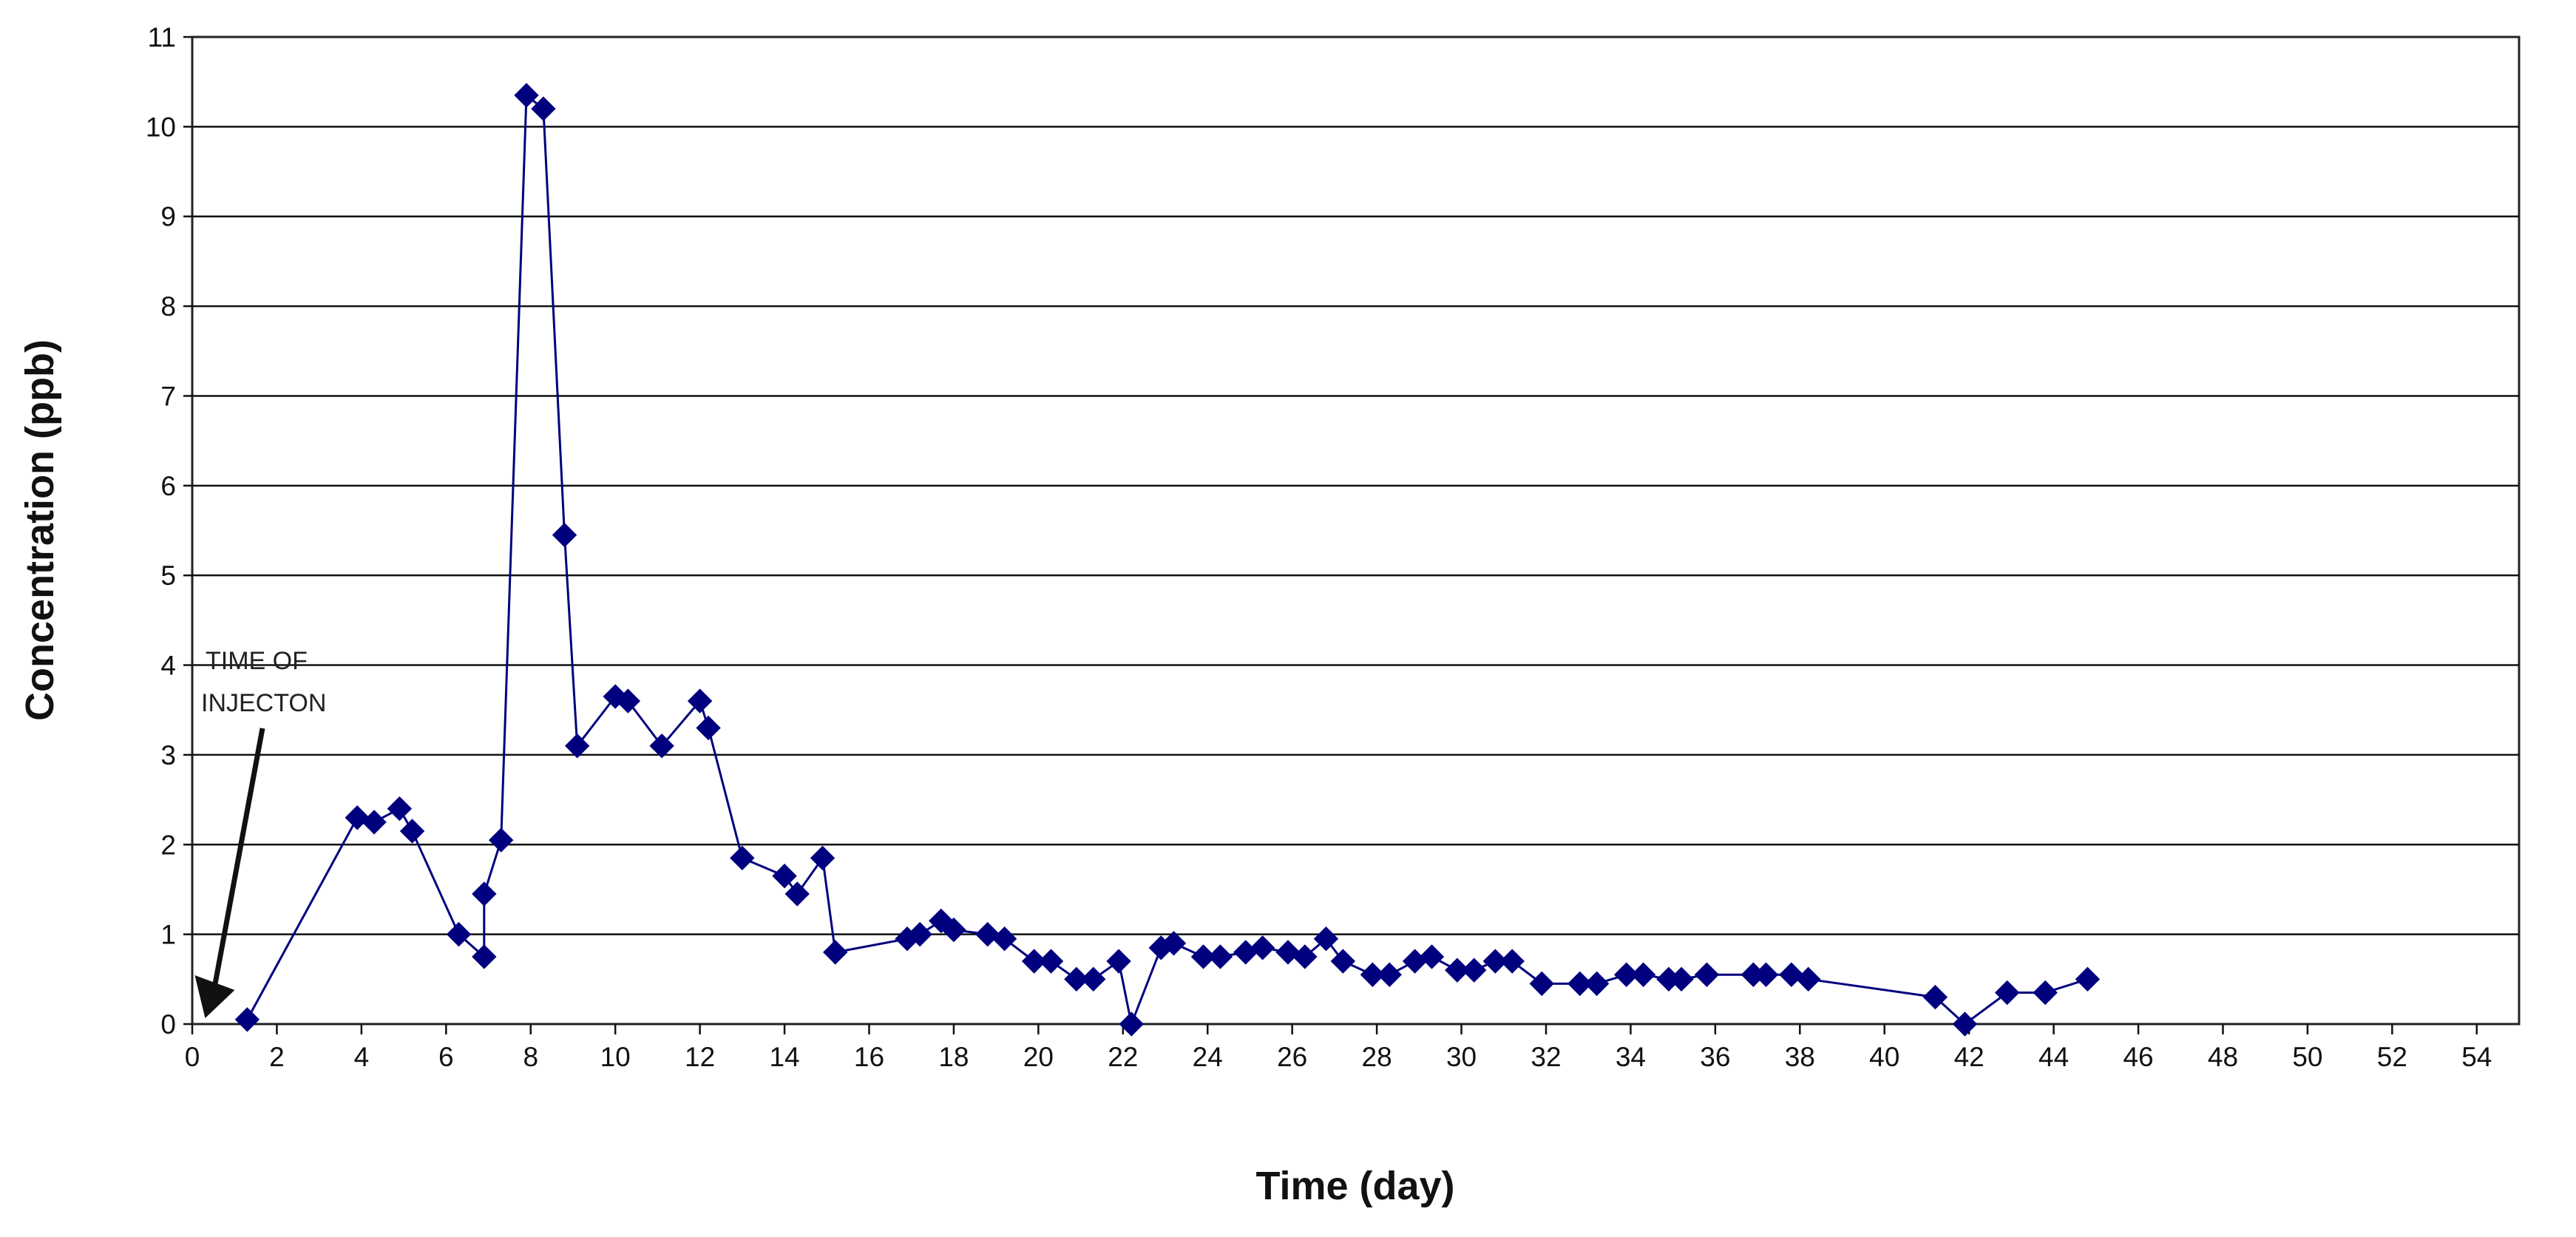 The image size is (2576, 1237). Describe the element at coordinates (784, 1057) in the screenshot. I see `x-tick-label: 14` at that location.